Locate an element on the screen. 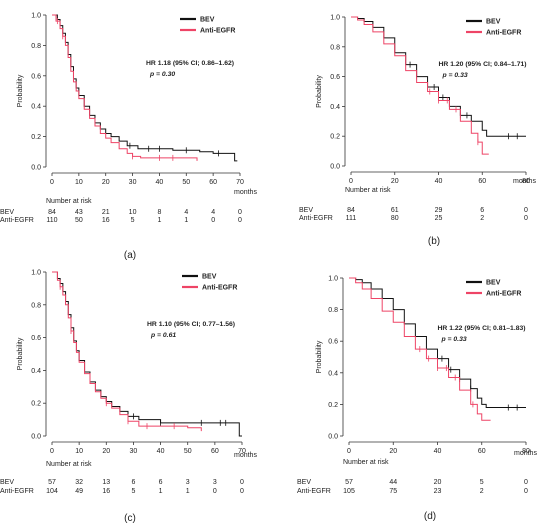 The width and height of the screenshot is (550, 527). risk-cell: 110 is located at coordinates (51, 220).